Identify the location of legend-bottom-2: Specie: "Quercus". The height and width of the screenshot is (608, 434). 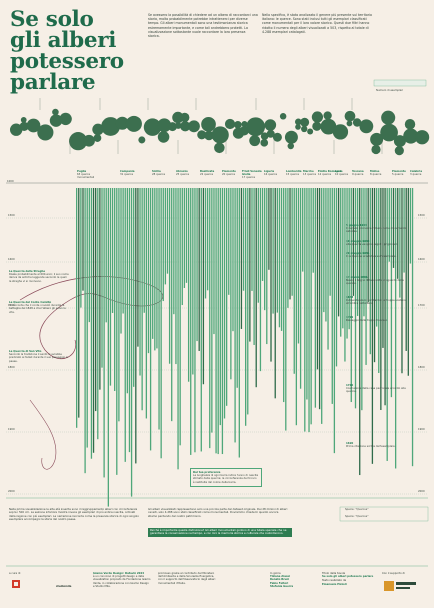
(357, 516).